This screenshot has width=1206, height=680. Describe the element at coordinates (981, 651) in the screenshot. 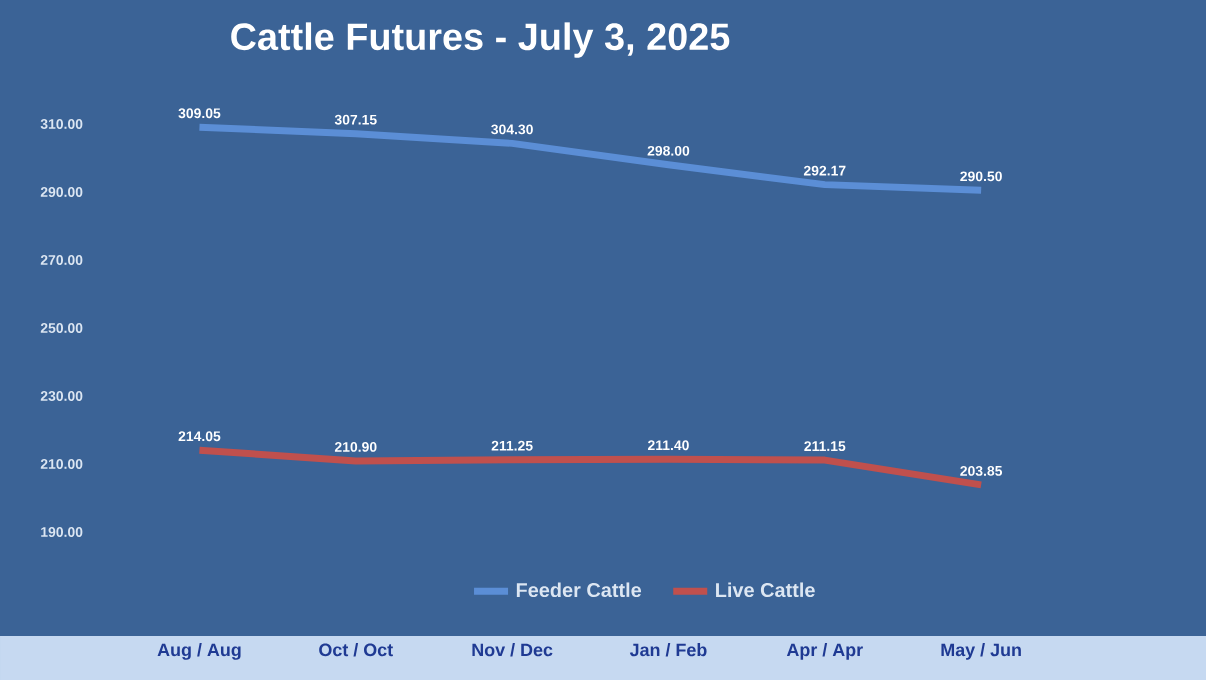

I see `x-tick-label: May / Jun` at that location.